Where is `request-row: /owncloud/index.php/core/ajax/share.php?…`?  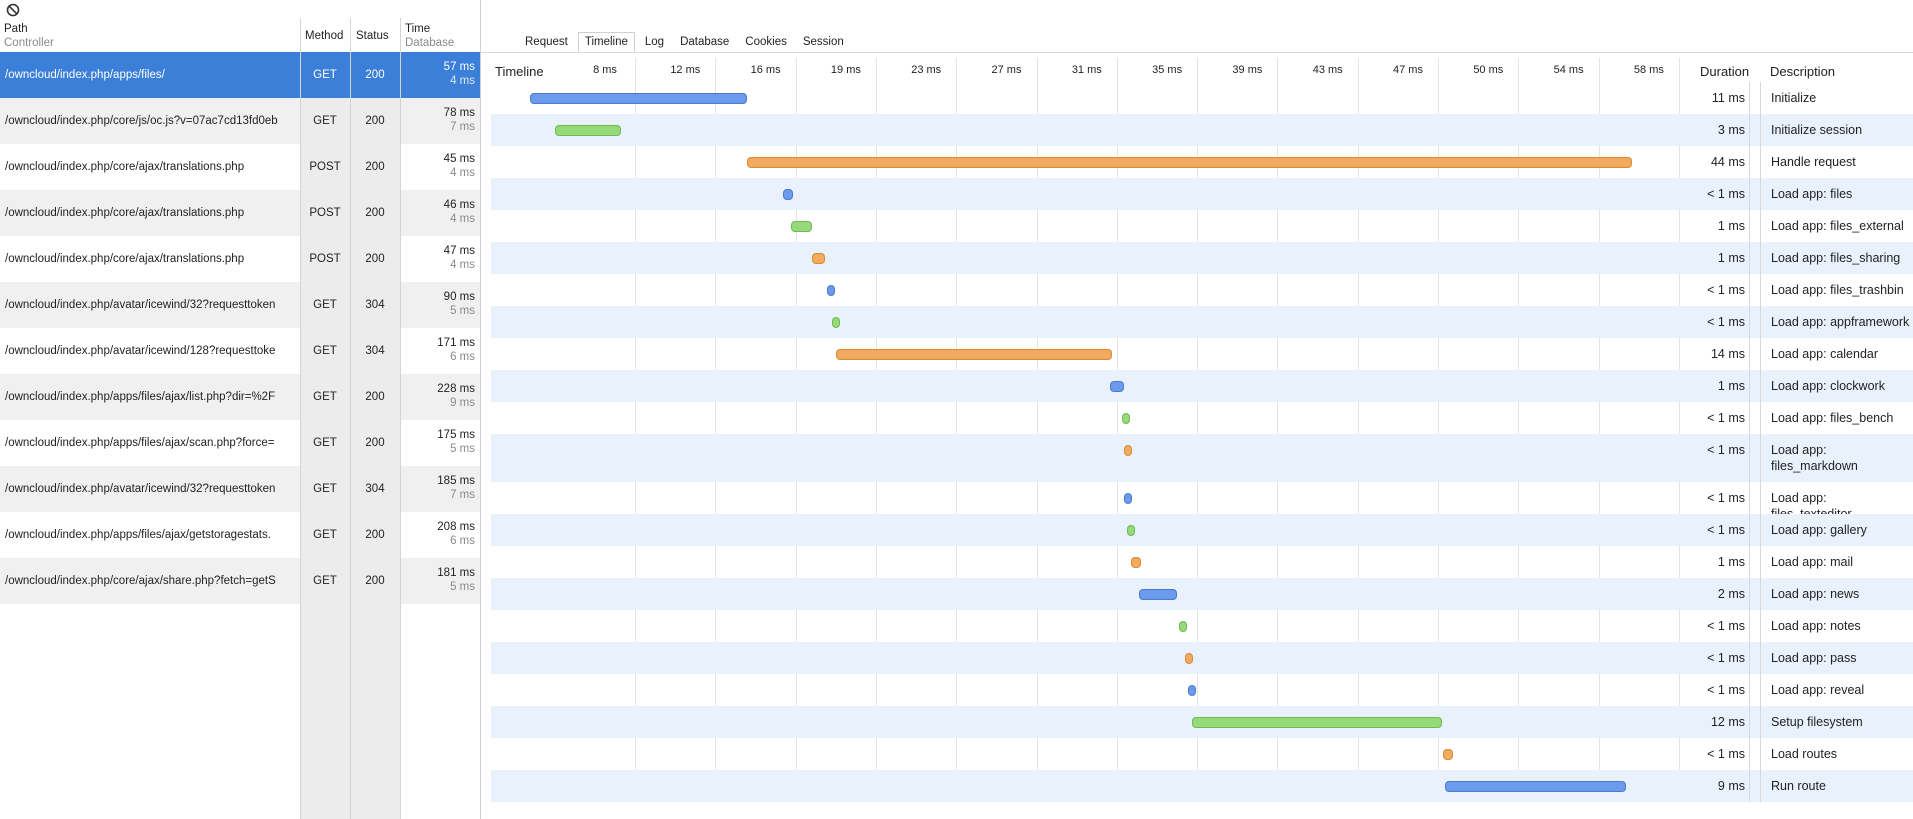 request-row: /owncloud/index.php/core/ajax/share.php?… is located at coordinates (240, 581).